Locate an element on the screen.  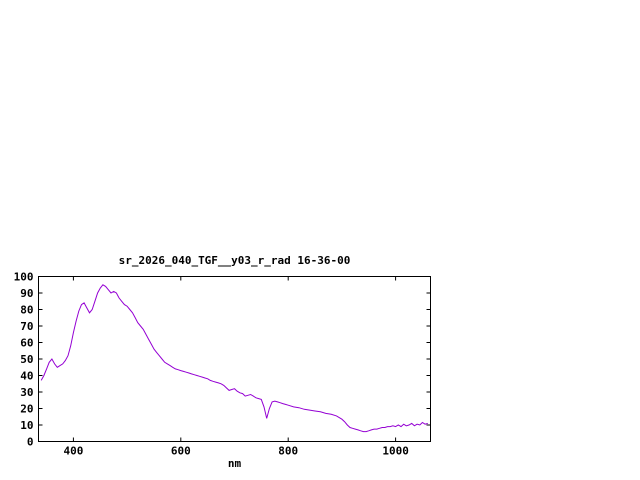
y-tick-label: 0 is located at coordinates (30, 442).